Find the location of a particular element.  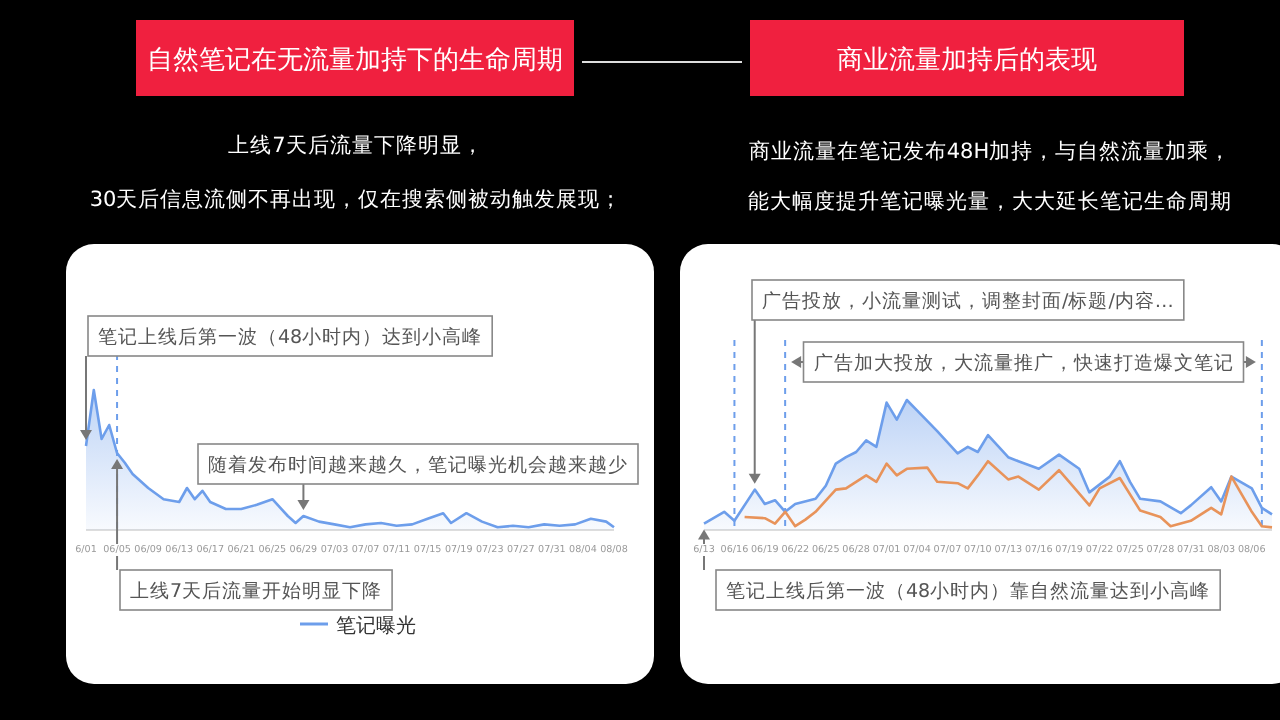

chart-title: 自然笔记在无流量加持下的生命周期 is located at coordinates (355, 60).